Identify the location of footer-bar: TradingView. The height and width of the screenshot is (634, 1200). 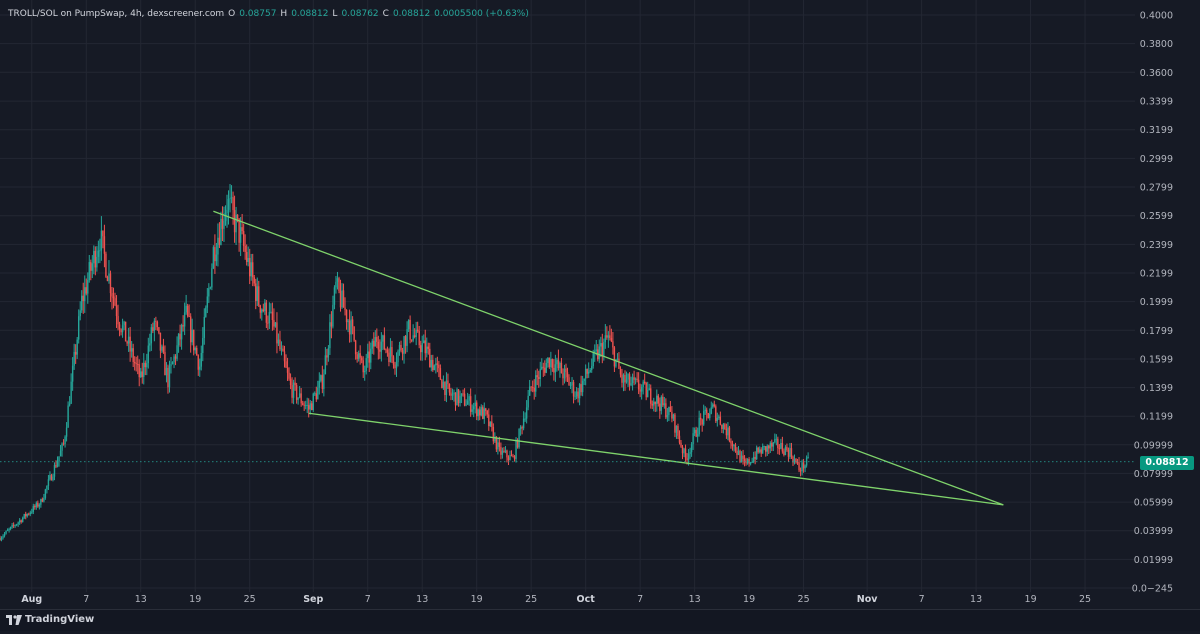
(600, 620).